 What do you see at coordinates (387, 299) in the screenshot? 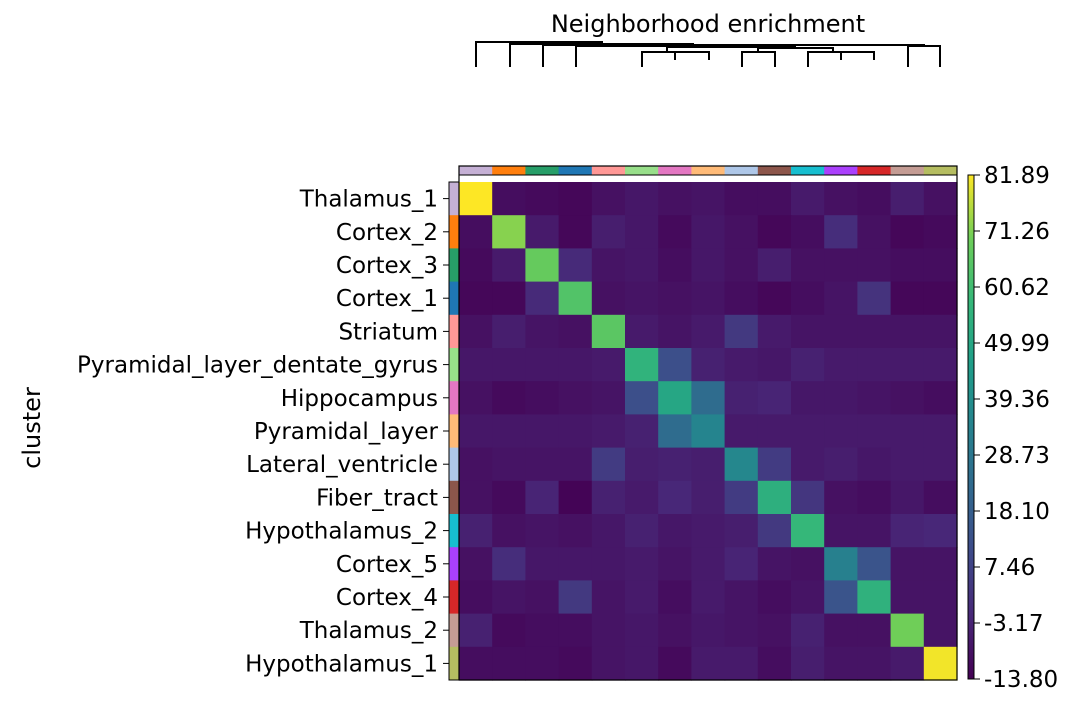
I see `row-label: Cortex_1` at bounding box center [387, 299].